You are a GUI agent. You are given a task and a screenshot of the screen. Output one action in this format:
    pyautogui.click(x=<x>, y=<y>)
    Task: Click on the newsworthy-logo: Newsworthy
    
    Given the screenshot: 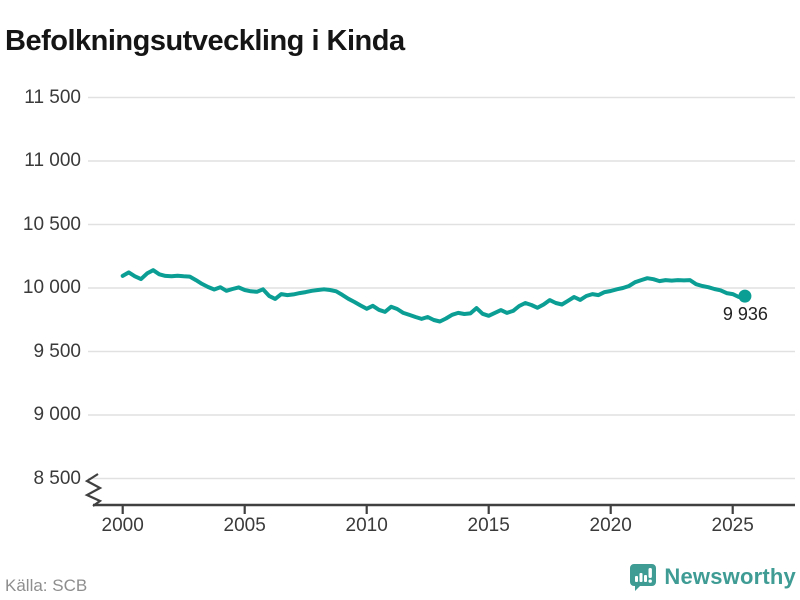 What is the action you would take?
    pyautogui.click(x=712, y=577)
    